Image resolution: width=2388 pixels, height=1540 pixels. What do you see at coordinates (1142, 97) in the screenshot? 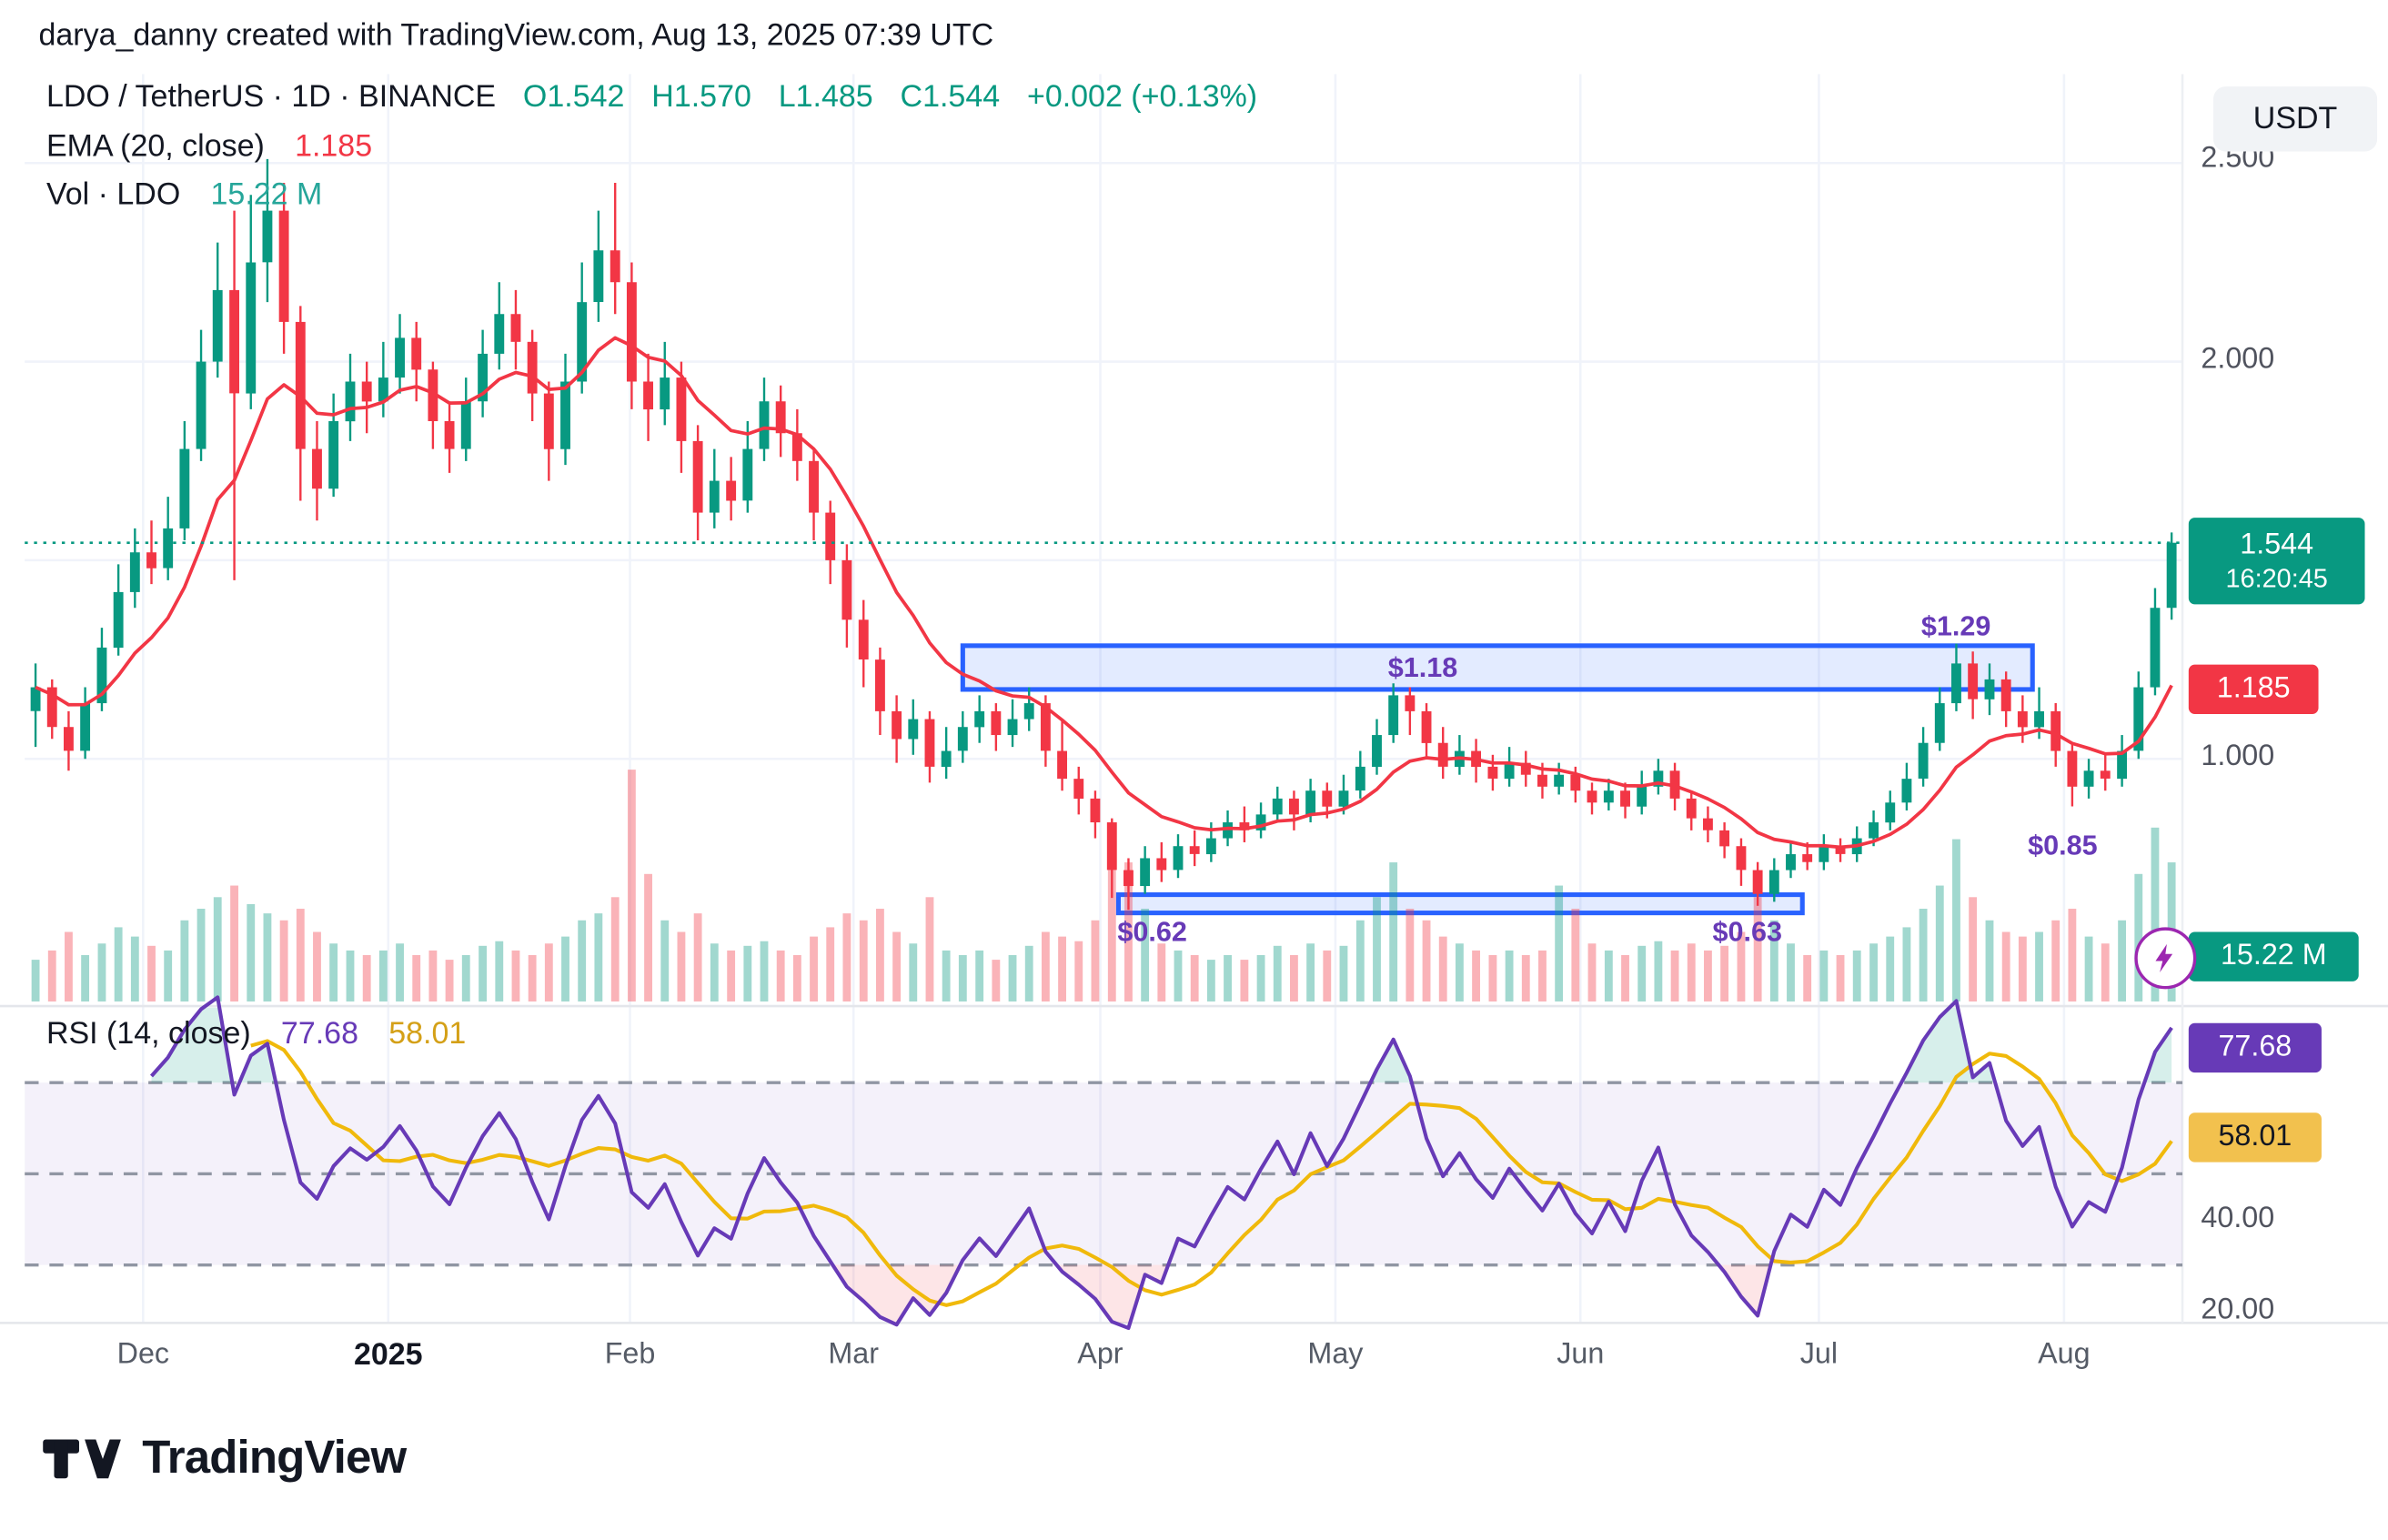
I see `change-value: +0.002 (+0.13%)` at bounding box center [1142, 97].